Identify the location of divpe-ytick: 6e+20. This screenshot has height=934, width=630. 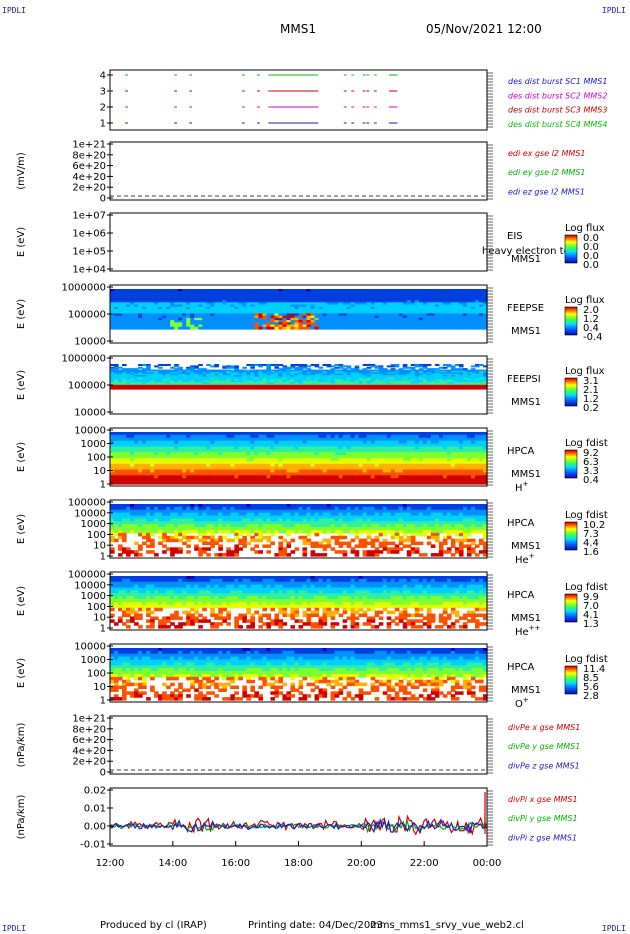
(89, 740).